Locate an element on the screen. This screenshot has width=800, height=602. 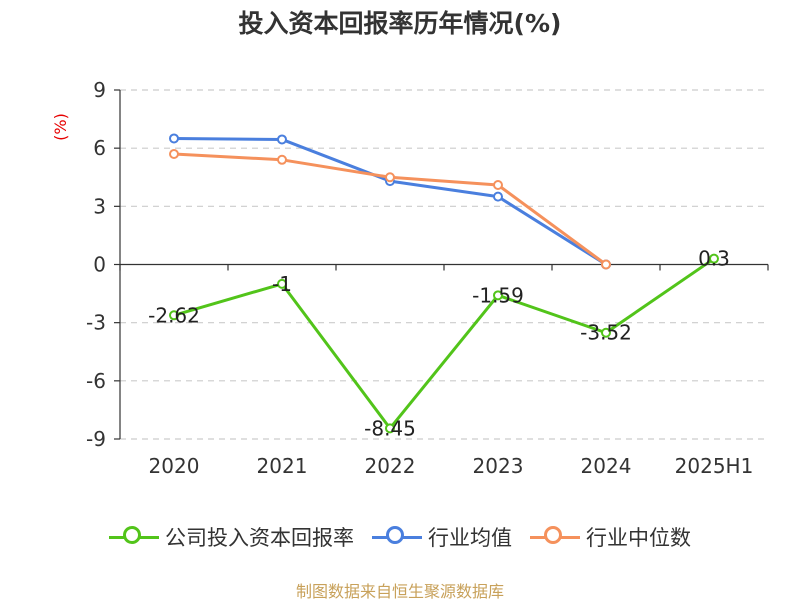
y-tick-label: -6 is located at coordinates (96, 381).